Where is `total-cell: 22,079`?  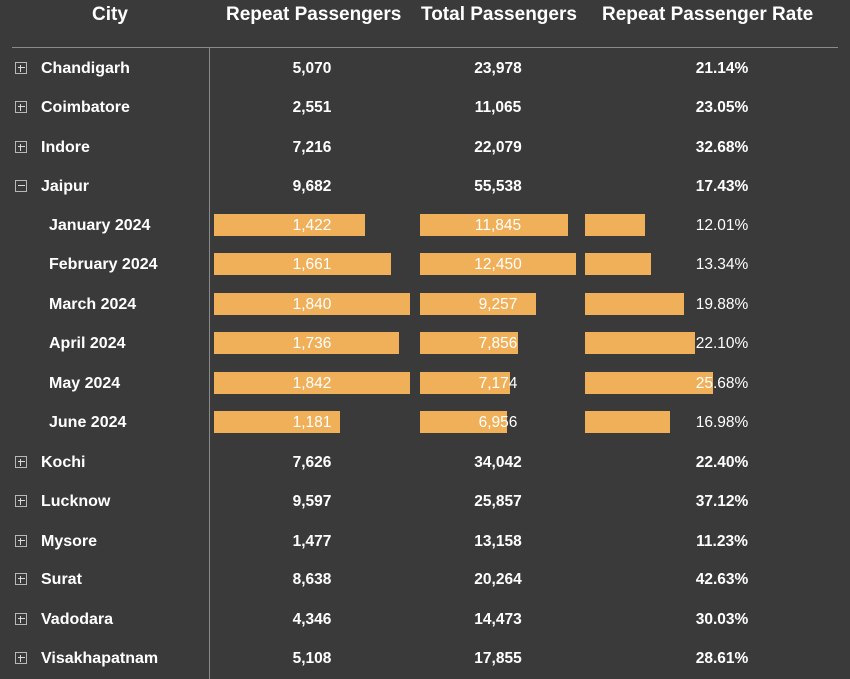
total-cell: 22,079 is located at coordinates (498, 147).